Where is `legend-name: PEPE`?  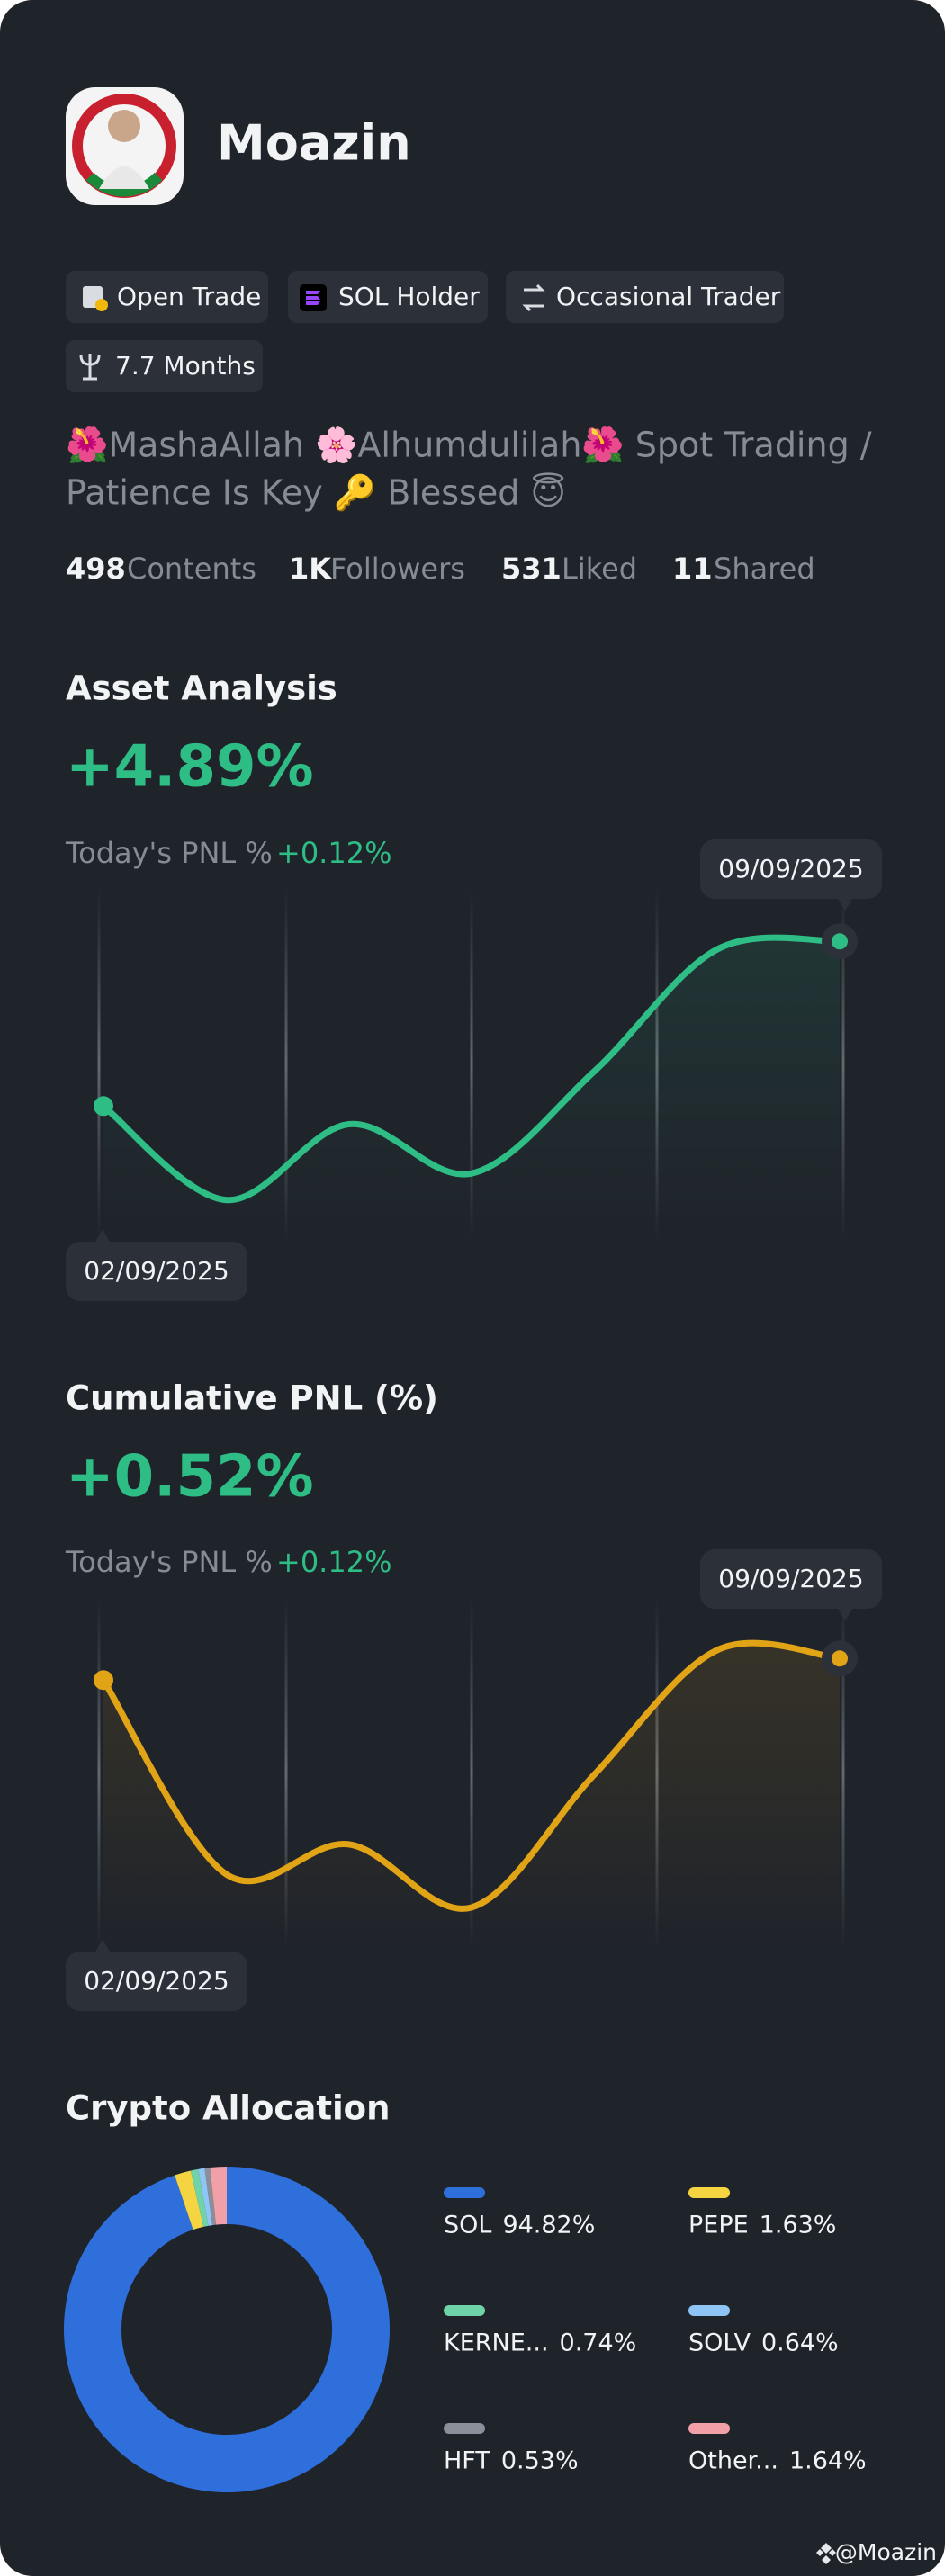
legend-name: PEPE is located at coordinates (718, 2226).